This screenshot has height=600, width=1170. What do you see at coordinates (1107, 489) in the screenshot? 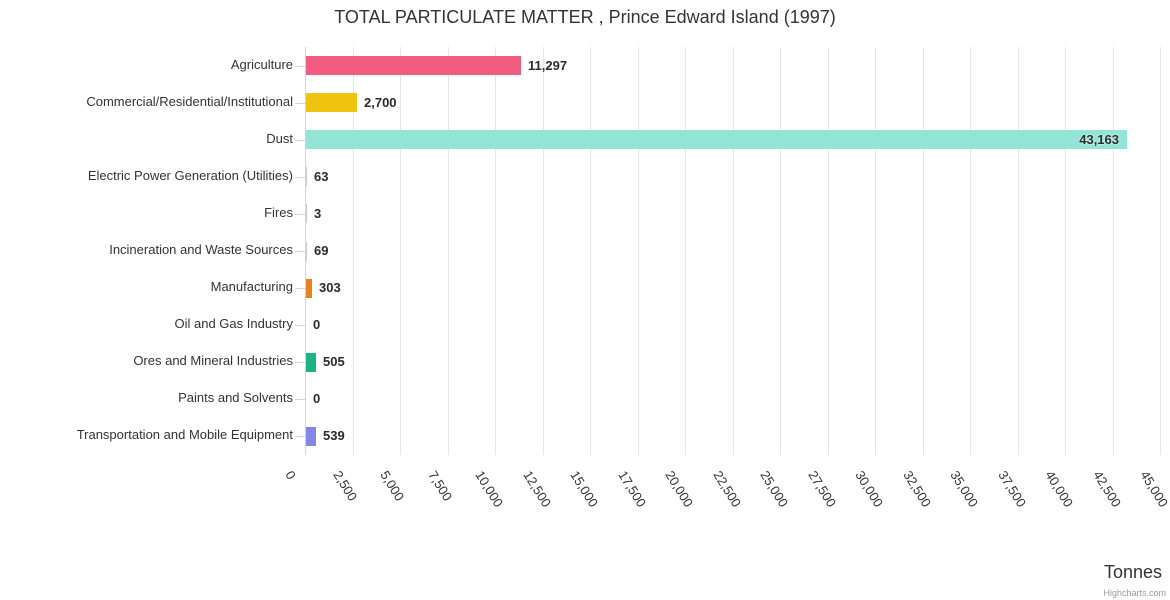
I see `value-axis-tick-label: 42,500` at bounding box center [1107, 489].